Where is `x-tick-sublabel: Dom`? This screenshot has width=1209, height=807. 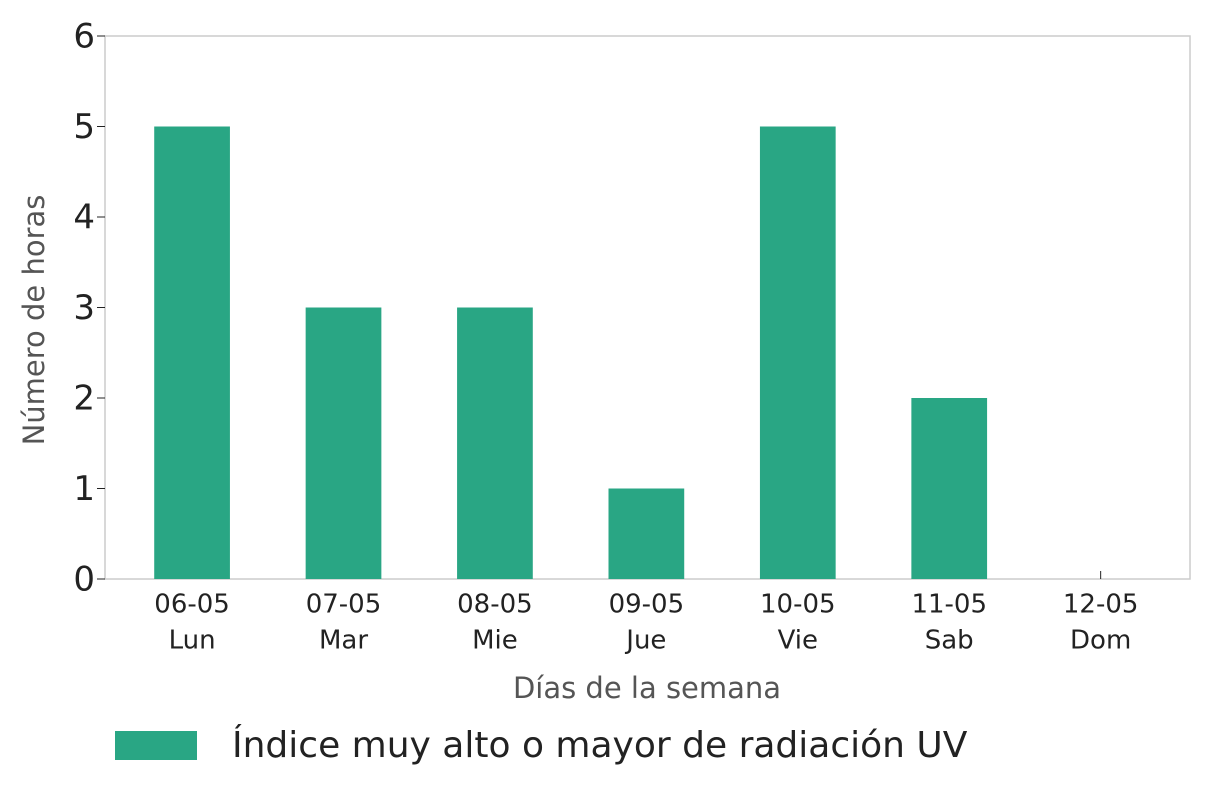 x-tick-sublabel: Dom is located at coordinates (1100, 641).